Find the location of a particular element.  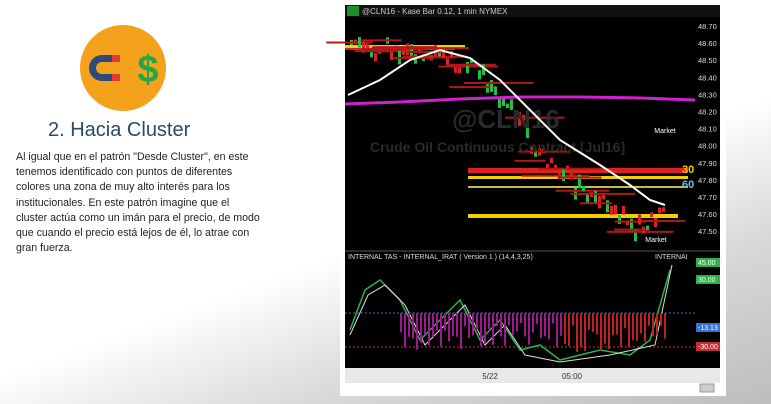

magenta-line is located at coordinates (520, 100).